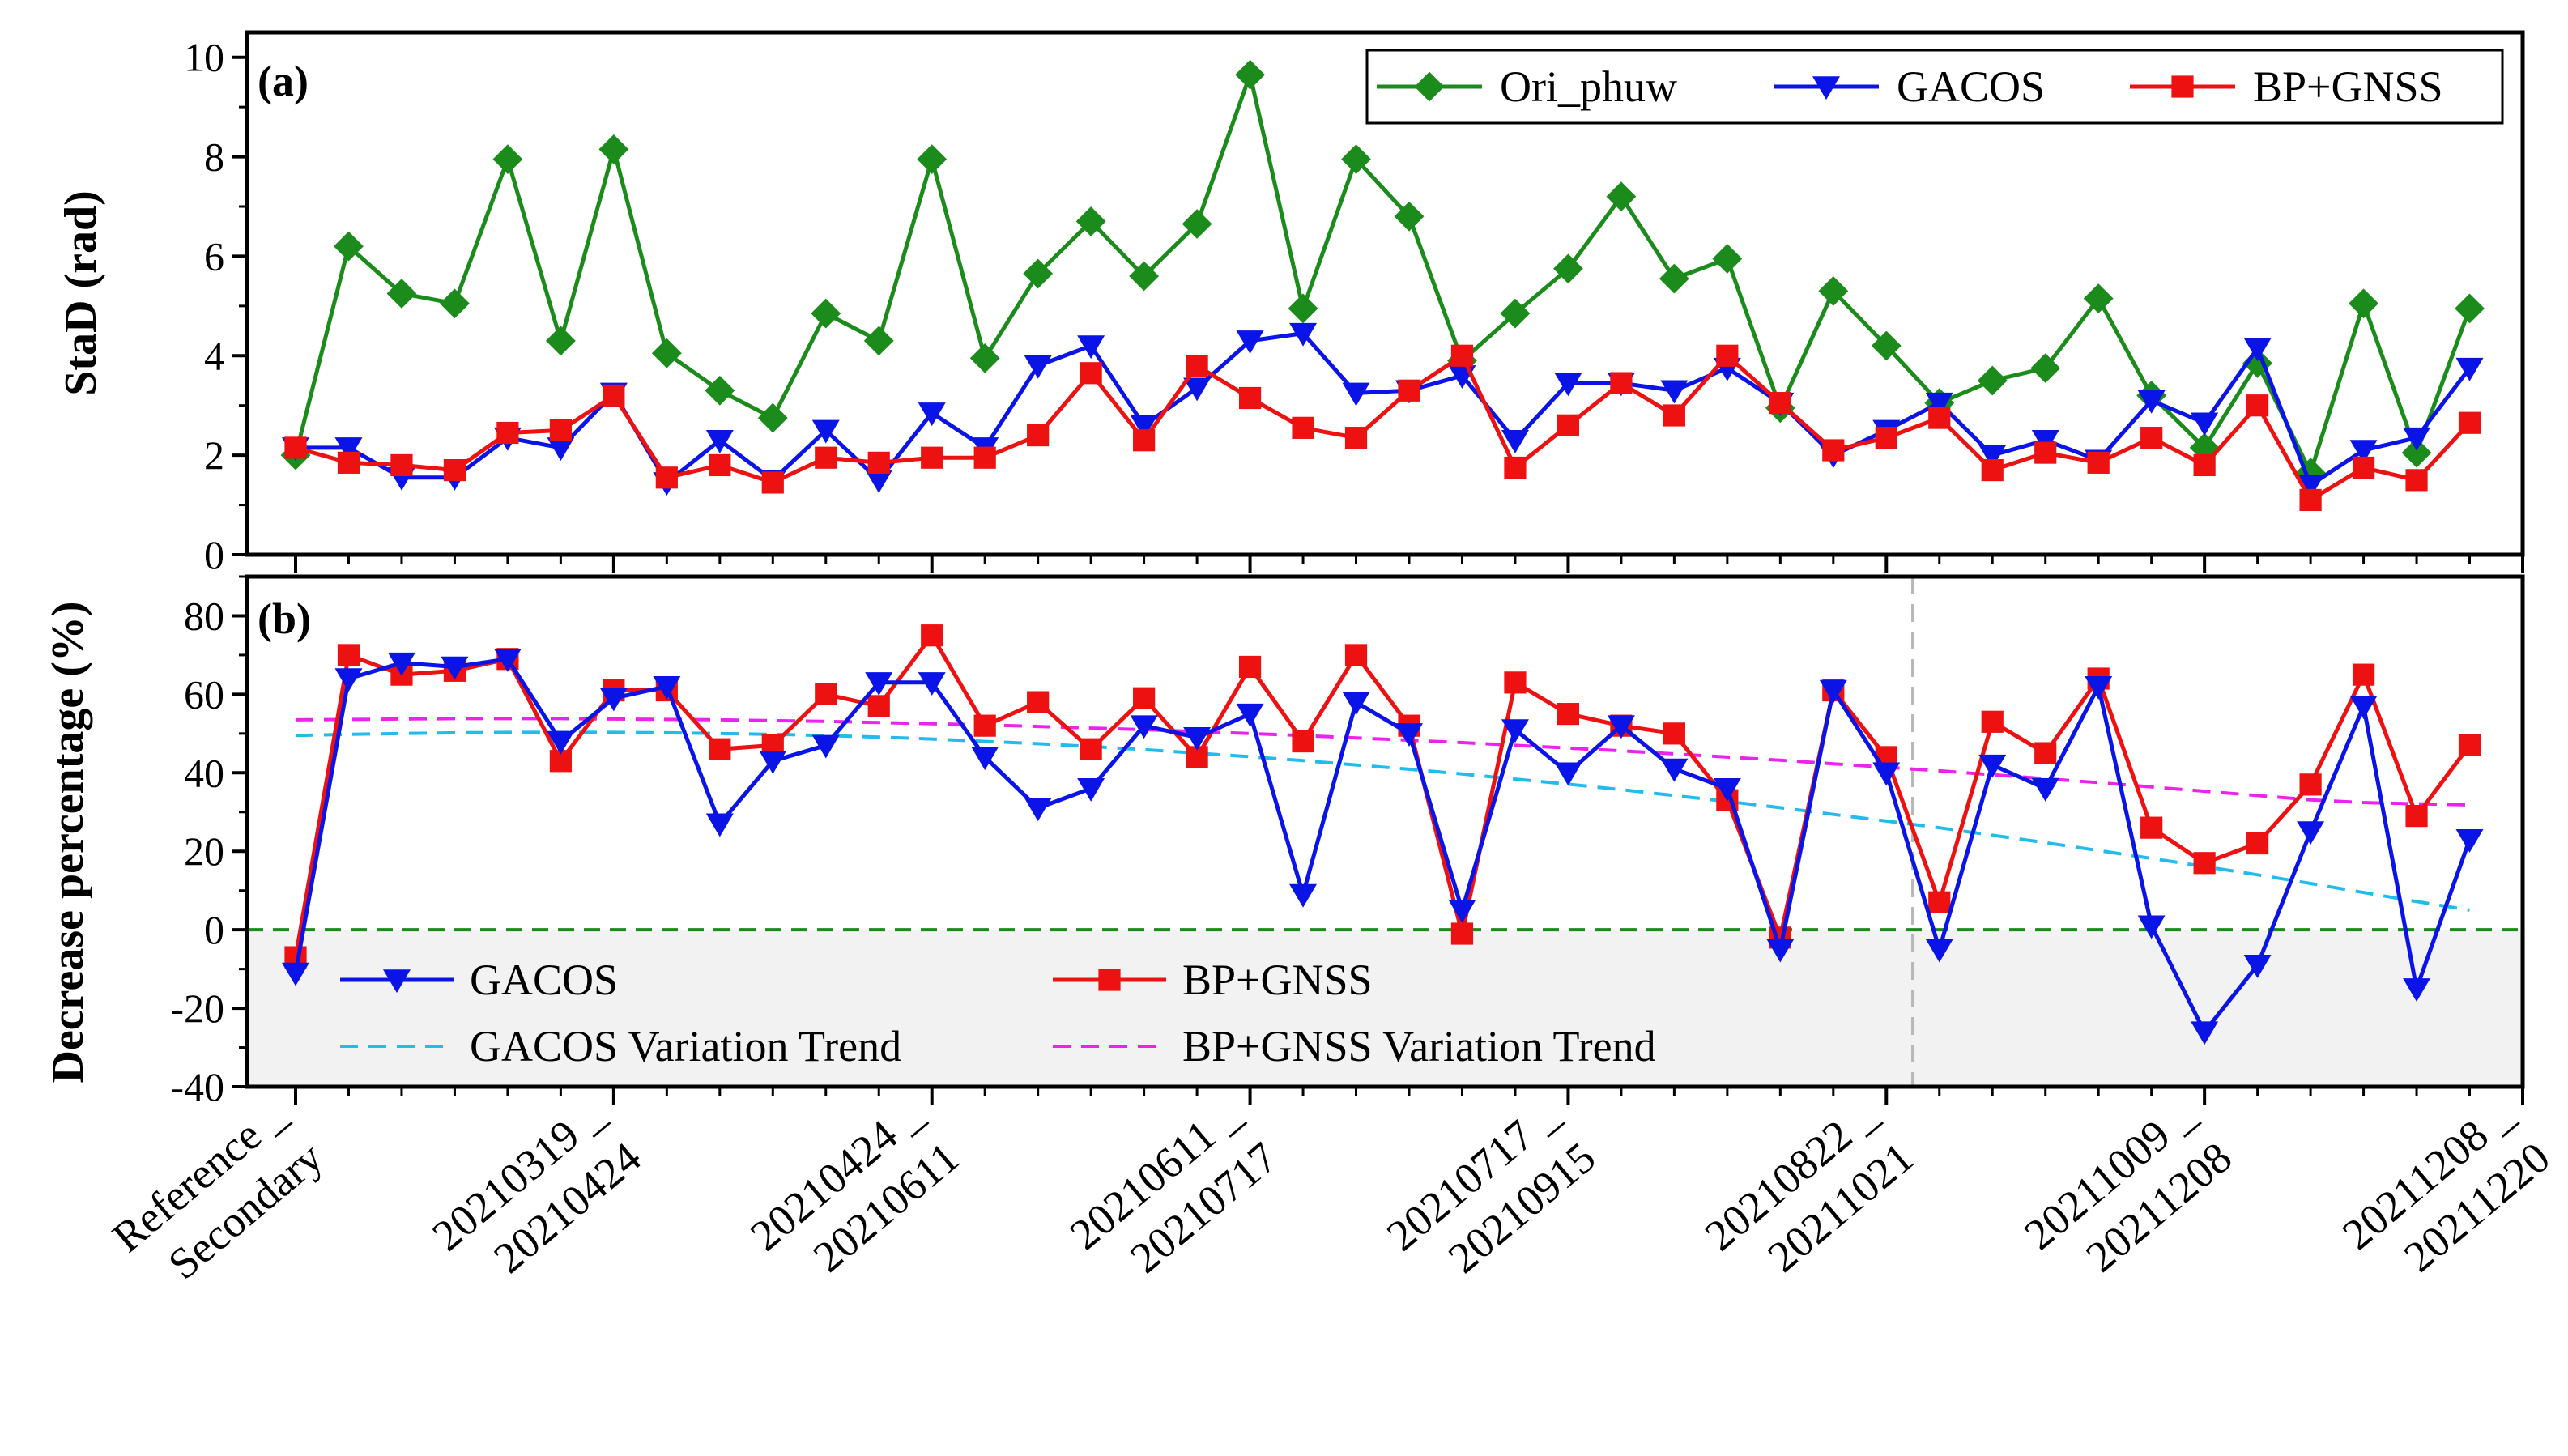  Describe the element at coordinates (1588, 86) in the screenshot. I see `legend-a-ori-phuw-label: Ori_phuw` at that location.